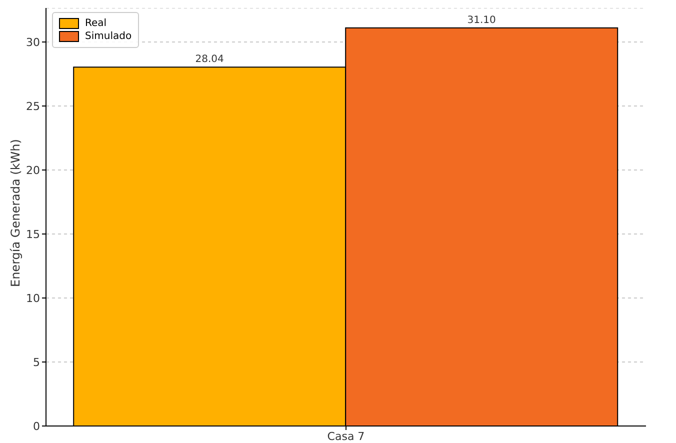 This screenshot has height=443, width=676. What do you see at coordinates (346, 436) in the screenshot?
I see `x-tick-label: Casa 7` at bounding box center [346, 436].